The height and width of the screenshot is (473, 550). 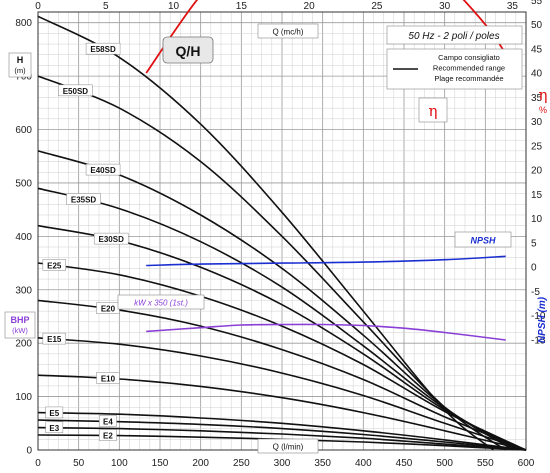 I want to click on curve-label-e40sd: E40SD, so click(x=103, y=170).